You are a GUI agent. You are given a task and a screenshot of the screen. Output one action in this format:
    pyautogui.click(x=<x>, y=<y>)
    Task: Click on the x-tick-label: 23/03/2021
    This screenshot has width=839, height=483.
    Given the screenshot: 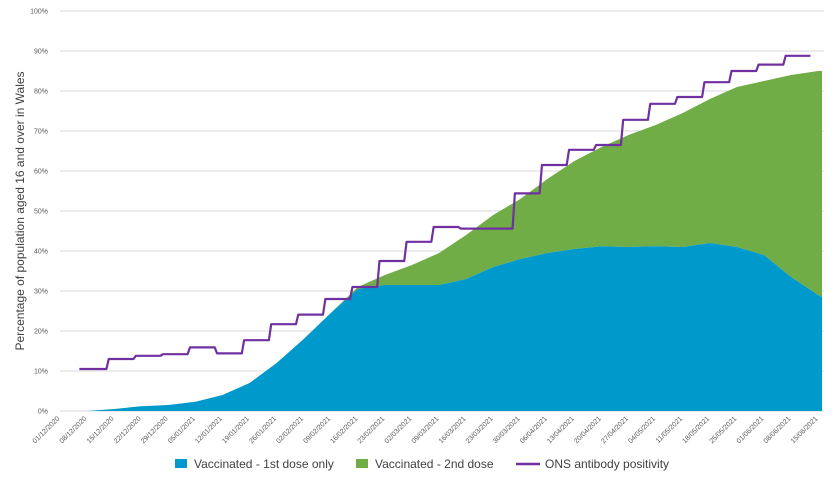 What is the action you would take?
    pyautogui.click(x=480, y=430)
    